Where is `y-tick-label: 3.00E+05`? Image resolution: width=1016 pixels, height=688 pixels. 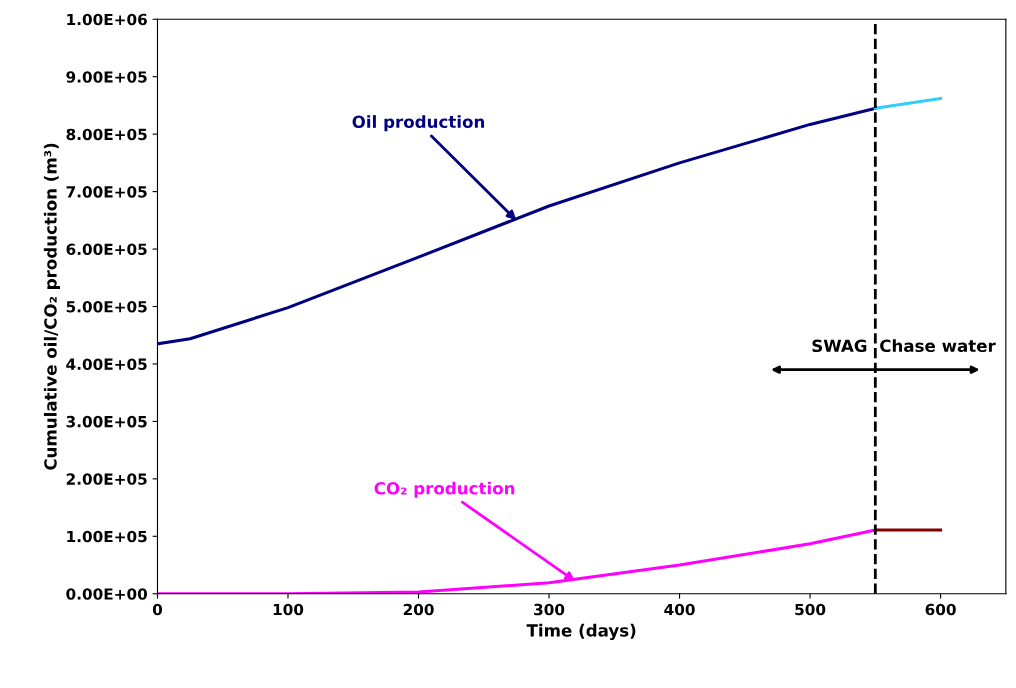
y-tick-label: 3.00E+05 is located at coordinates (106, 421).